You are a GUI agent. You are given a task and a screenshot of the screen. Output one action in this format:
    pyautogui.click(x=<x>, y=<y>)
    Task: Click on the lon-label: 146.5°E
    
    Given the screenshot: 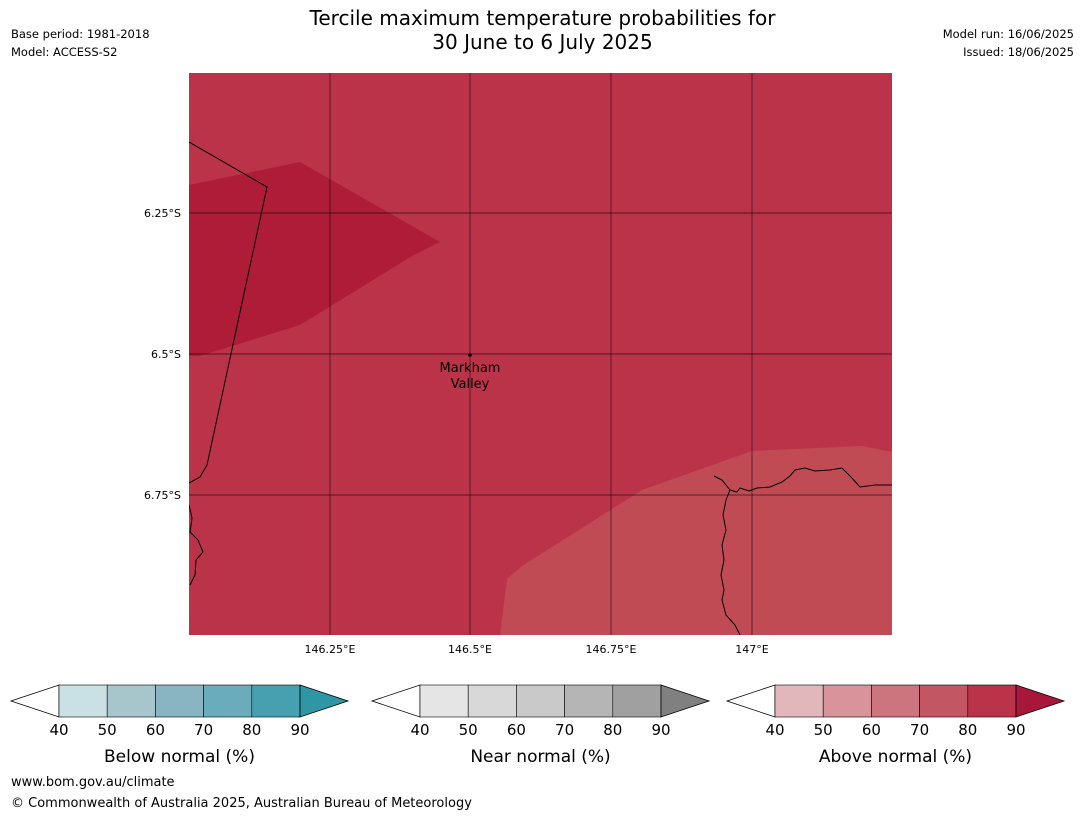 What is the action you would take?
    pyautogui.click(x=470, y=649)
    